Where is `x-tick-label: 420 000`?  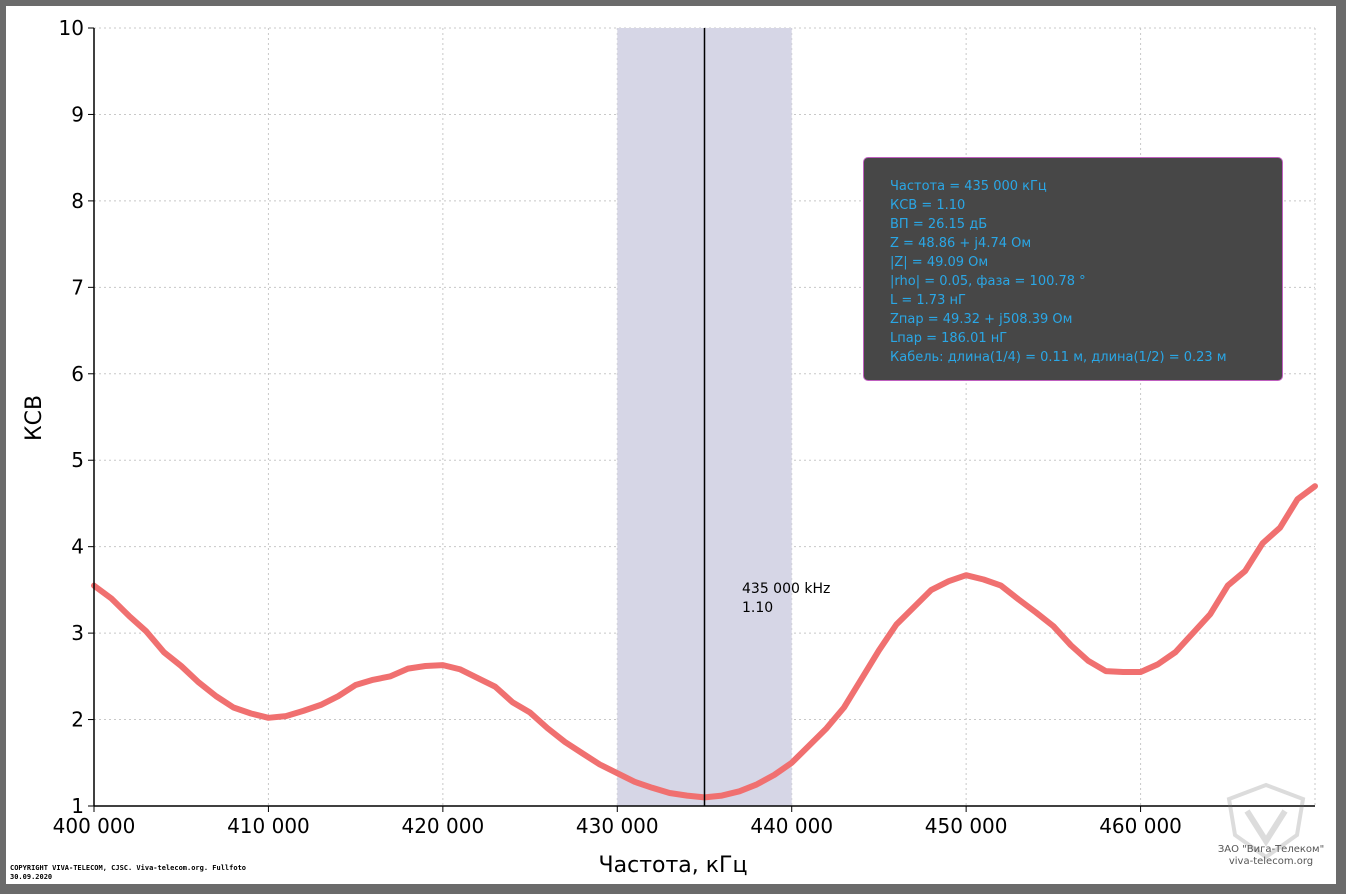 x-tick-label: 420 000 is located at coordinates (442, 826).